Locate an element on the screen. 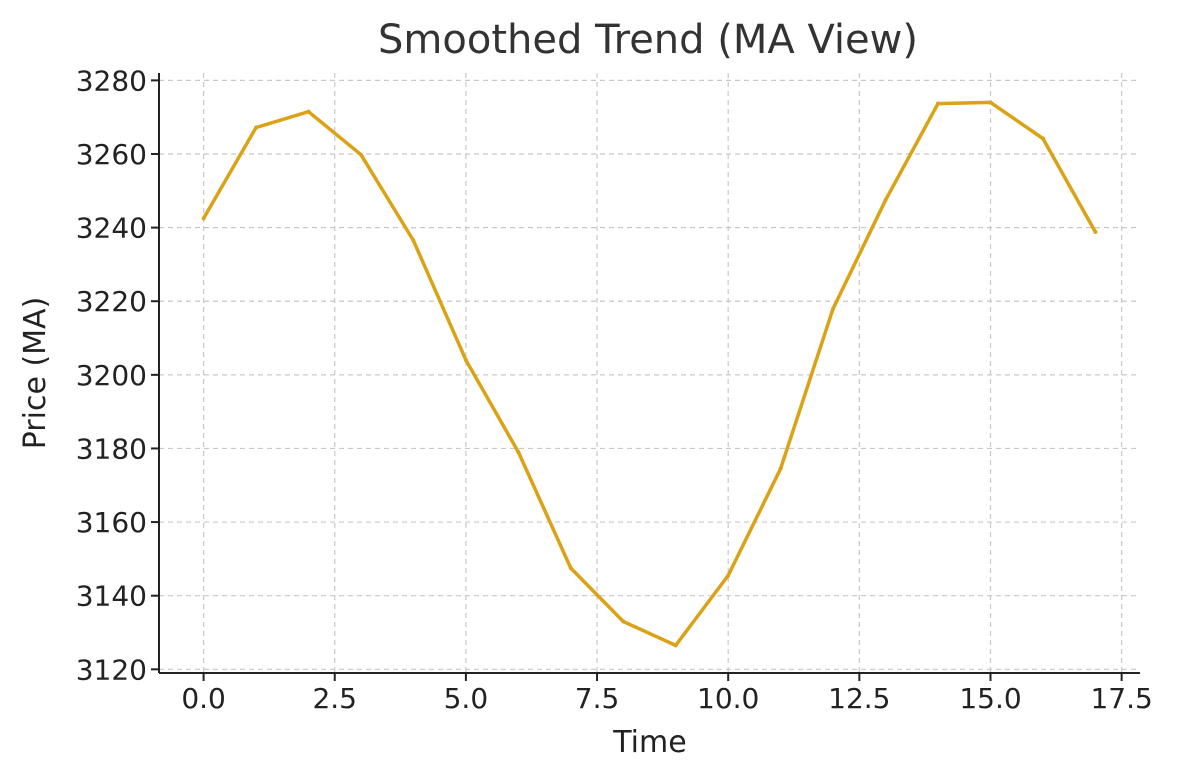 The image size is (1179, 780). y-tick-label: 3240 is located at coordinates (111, 228).